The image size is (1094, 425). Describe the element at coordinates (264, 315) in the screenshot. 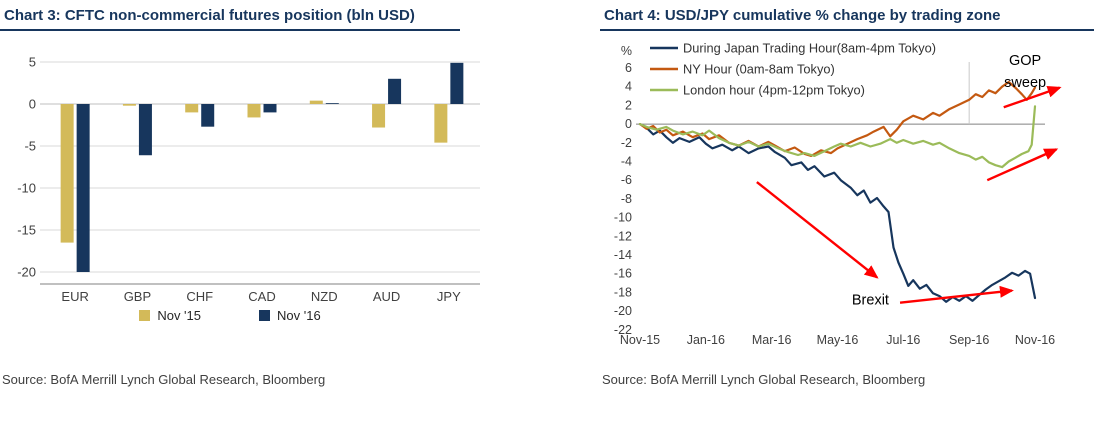

I see `legend-swatch-nov16` at that location.